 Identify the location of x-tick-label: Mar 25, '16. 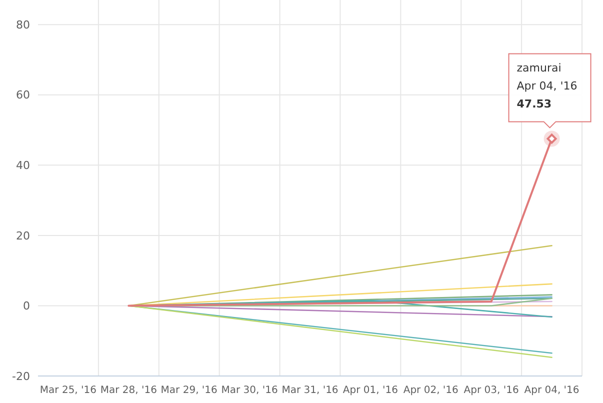
(68, 390).